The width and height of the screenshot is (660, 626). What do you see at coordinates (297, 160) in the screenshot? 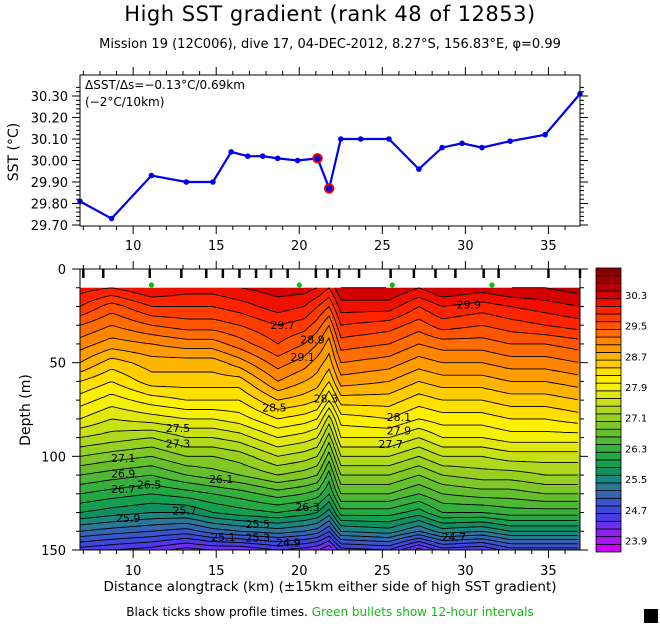
I see `sst-point` at bounding box center [297, 160].